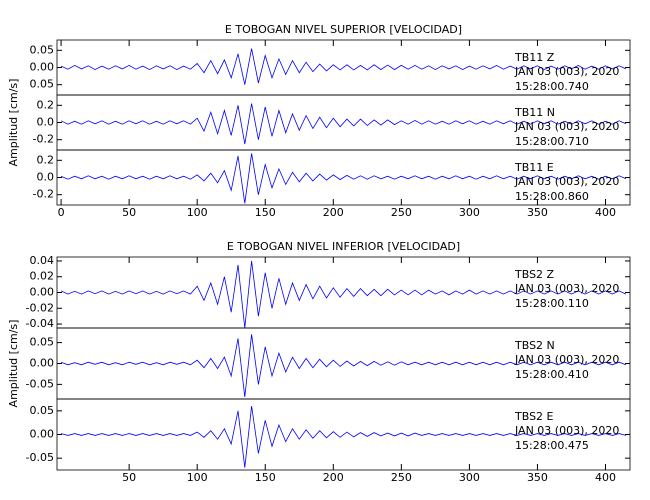 This screenshot has width=650, height=500. What do you see at coordinates (552, 141) in the screenshot?
I see `trace-annotation: 15:28:00.710` at bounding box center [552, 141].